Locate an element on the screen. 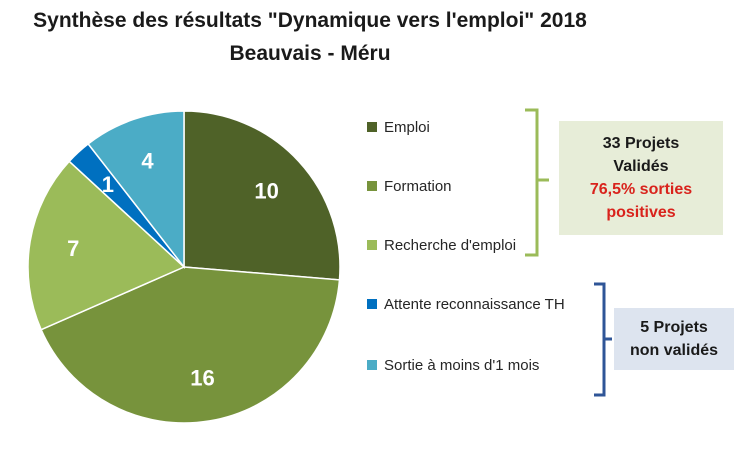 This screenshot has width=740, height=460. legend-item-sortie-a-moins-d-1-mois: Sortie à moins d'1 mois is located at coordinates (453, 365).